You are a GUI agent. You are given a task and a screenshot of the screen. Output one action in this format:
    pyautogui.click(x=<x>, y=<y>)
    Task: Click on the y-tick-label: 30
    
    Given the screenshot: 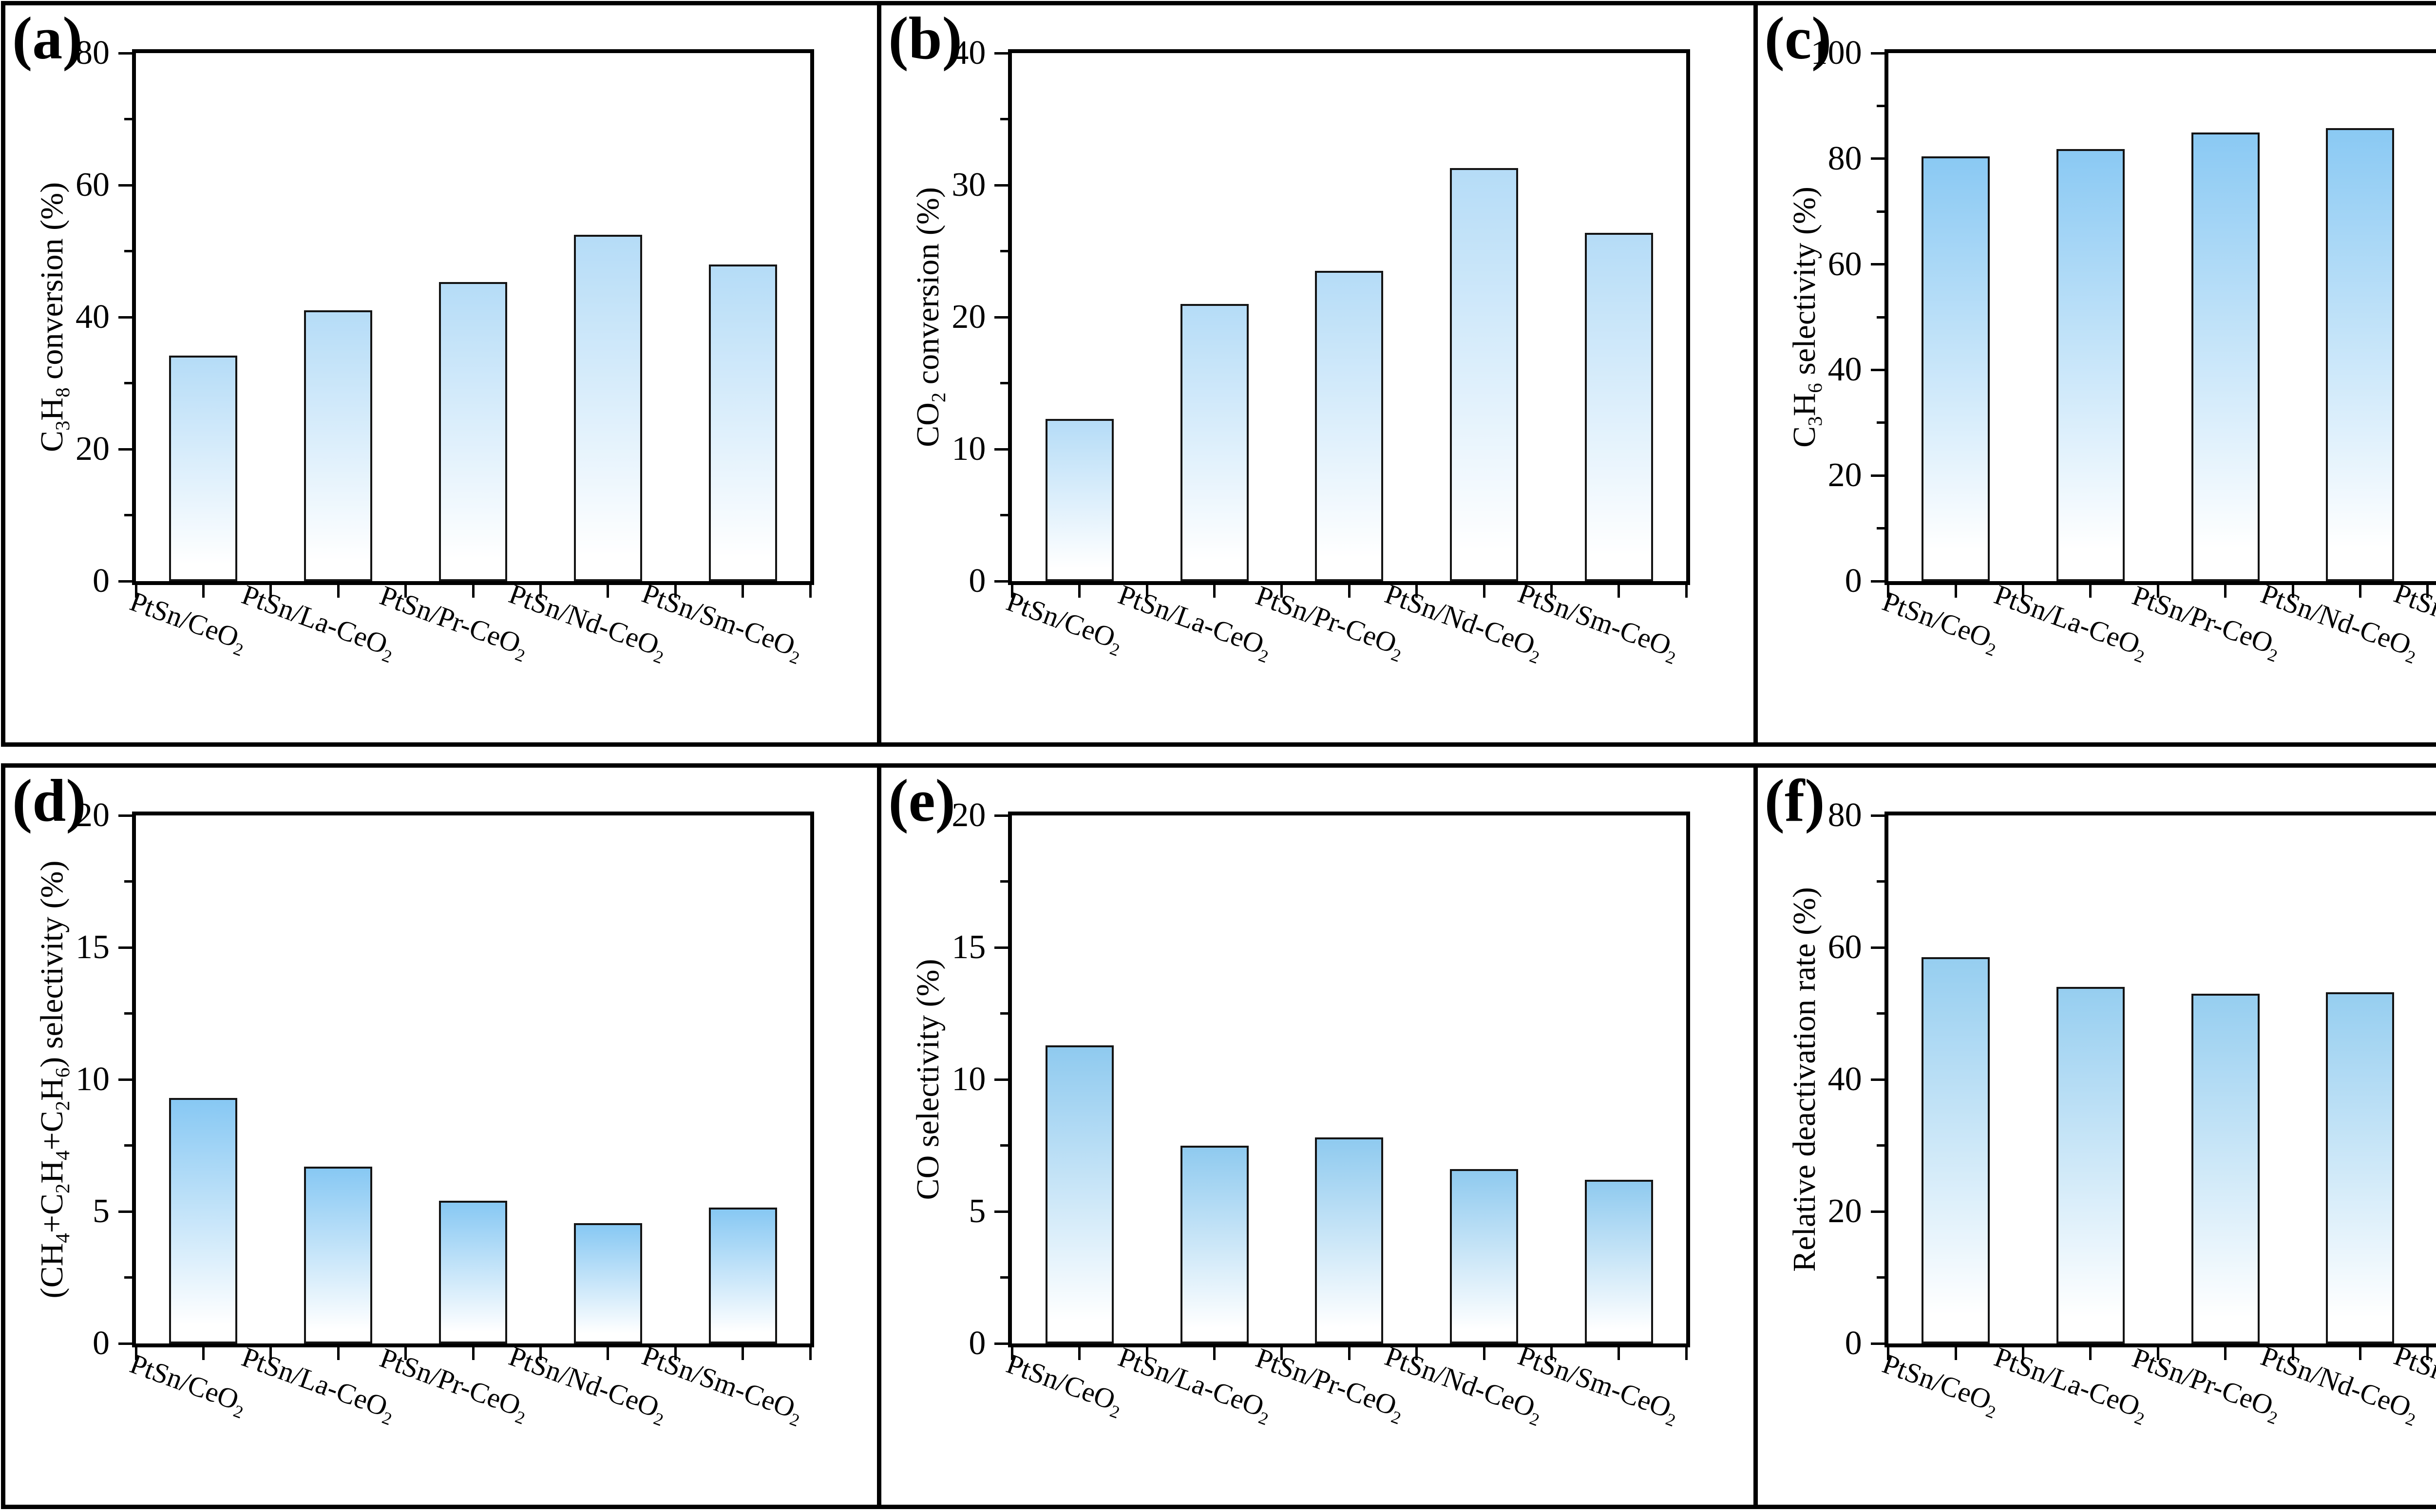 What is the action you would take?
    pyautogui.click(x=969, y=185)
    